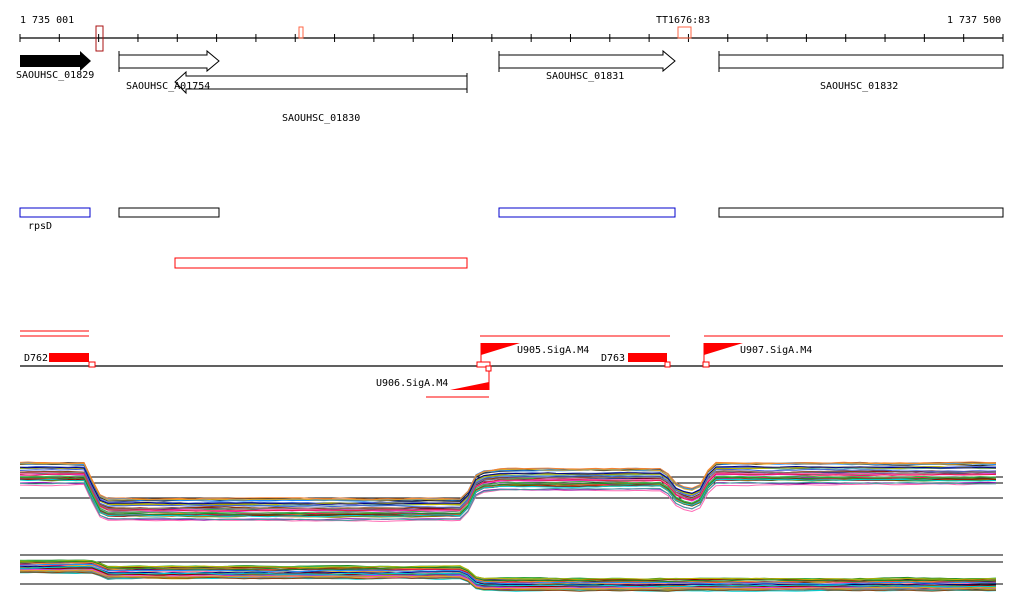  I want to click on coordinate-ruler, so click(511, 38).